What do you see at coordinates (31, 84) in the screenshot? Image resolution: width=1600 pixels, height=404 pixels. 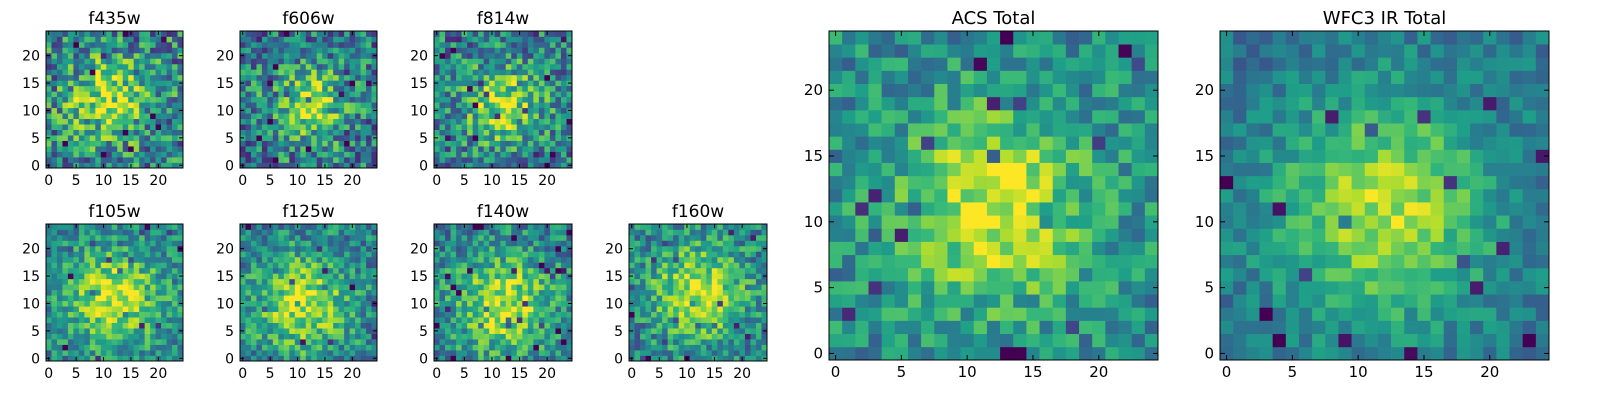 I see `y-tick-label: 15` at bounding box center [31, 84].